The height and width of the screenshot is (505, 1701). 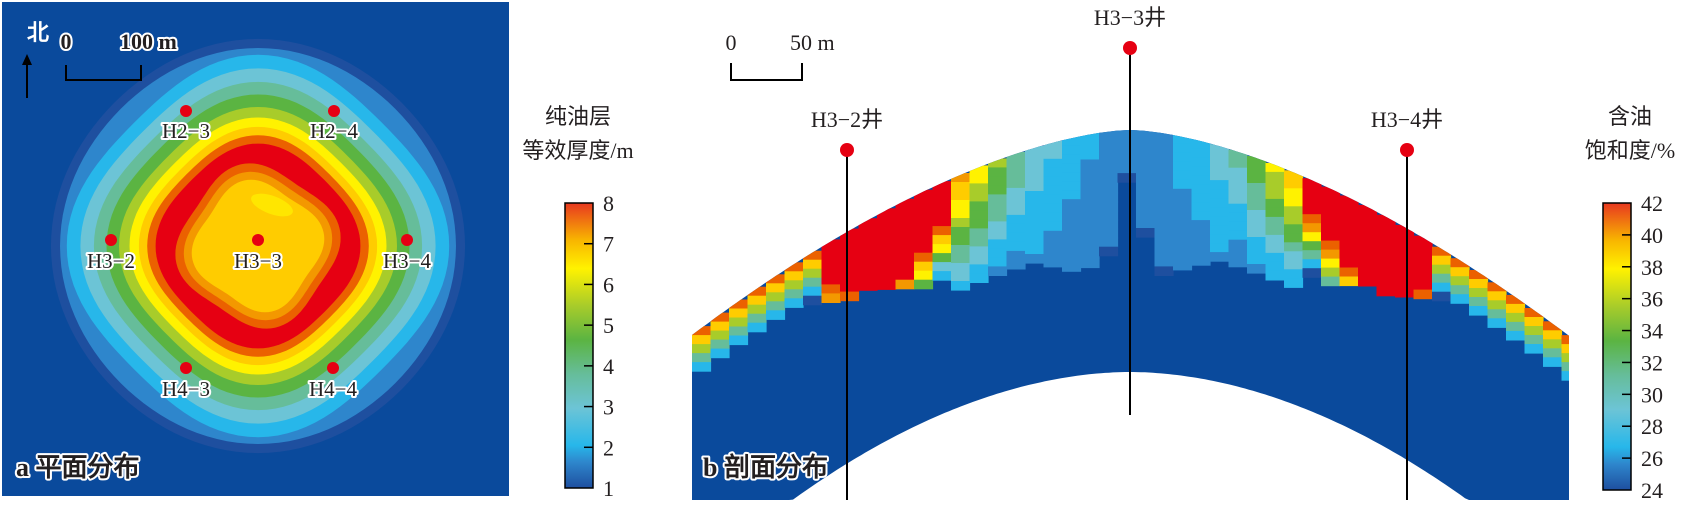 What do you see at coordinates (258, 261) in the screenshot?
I see `well-label: H3−3` at bounding box center [258, 261].